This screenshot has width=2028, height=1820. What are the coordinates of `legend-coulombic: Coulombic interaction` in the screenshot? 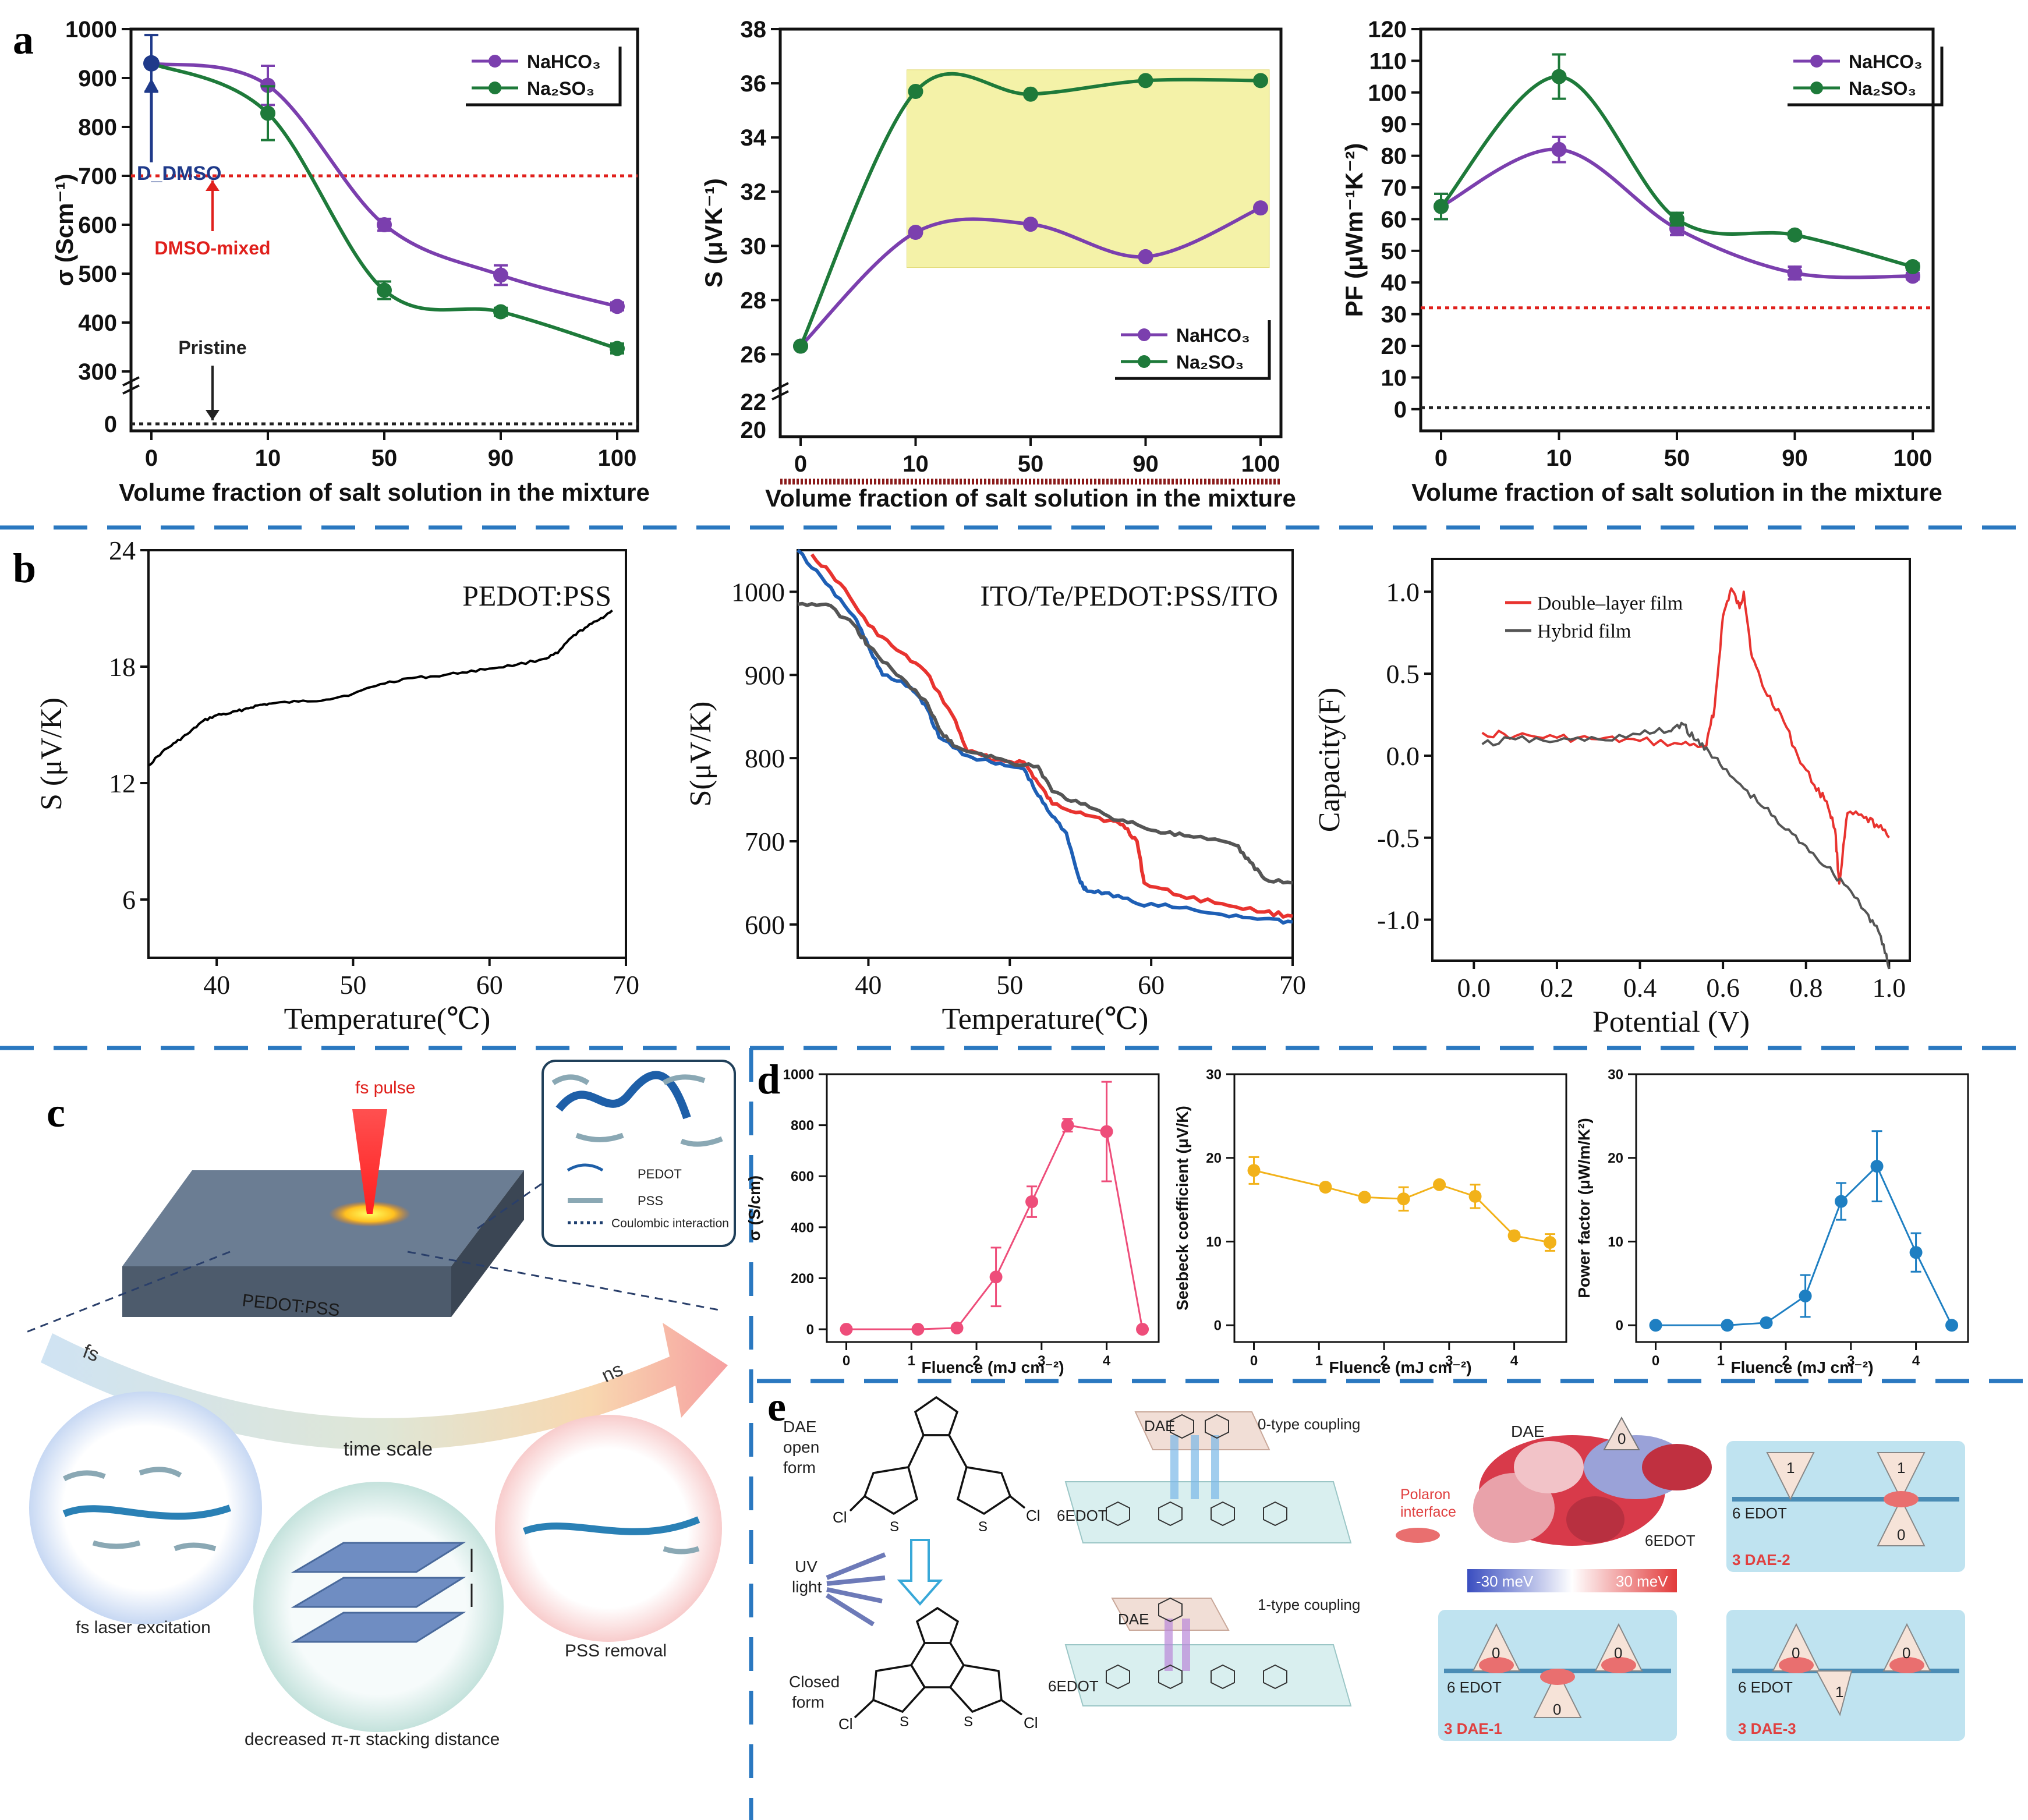 It's located at (670, 1223).